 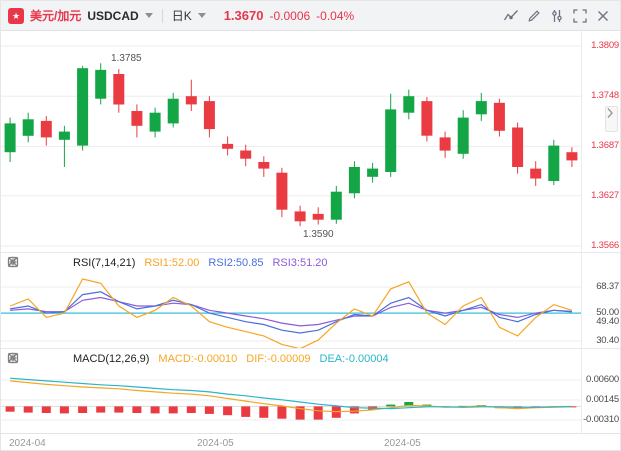 What do you see at coordinates (148, 15) in the screenshot?
I see `symbol-caret-icon` at bounding box center [148, 15].